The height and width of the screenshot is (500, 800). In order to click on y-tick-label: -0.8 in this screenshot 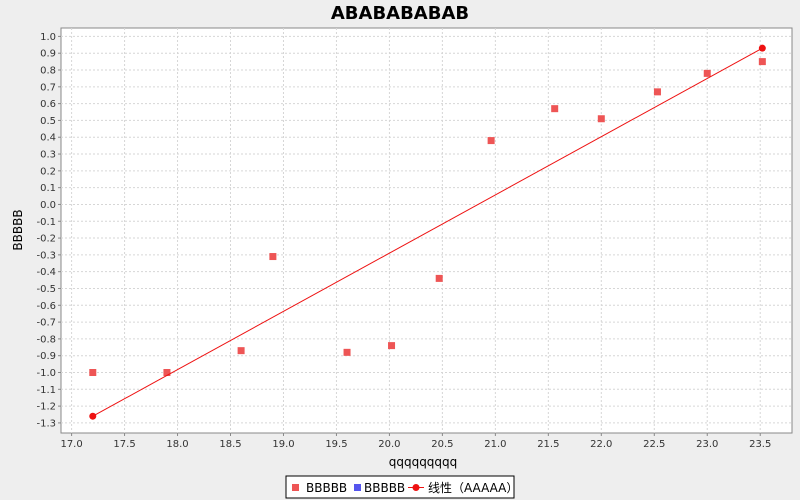, I will do `click(46, 339)`.